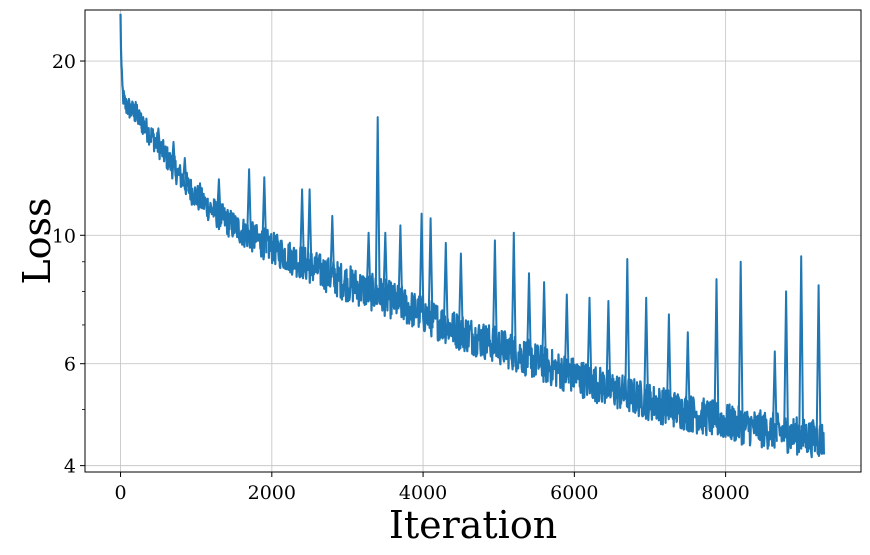  I want to click on x-tick-label: 0, so click(121, 493).